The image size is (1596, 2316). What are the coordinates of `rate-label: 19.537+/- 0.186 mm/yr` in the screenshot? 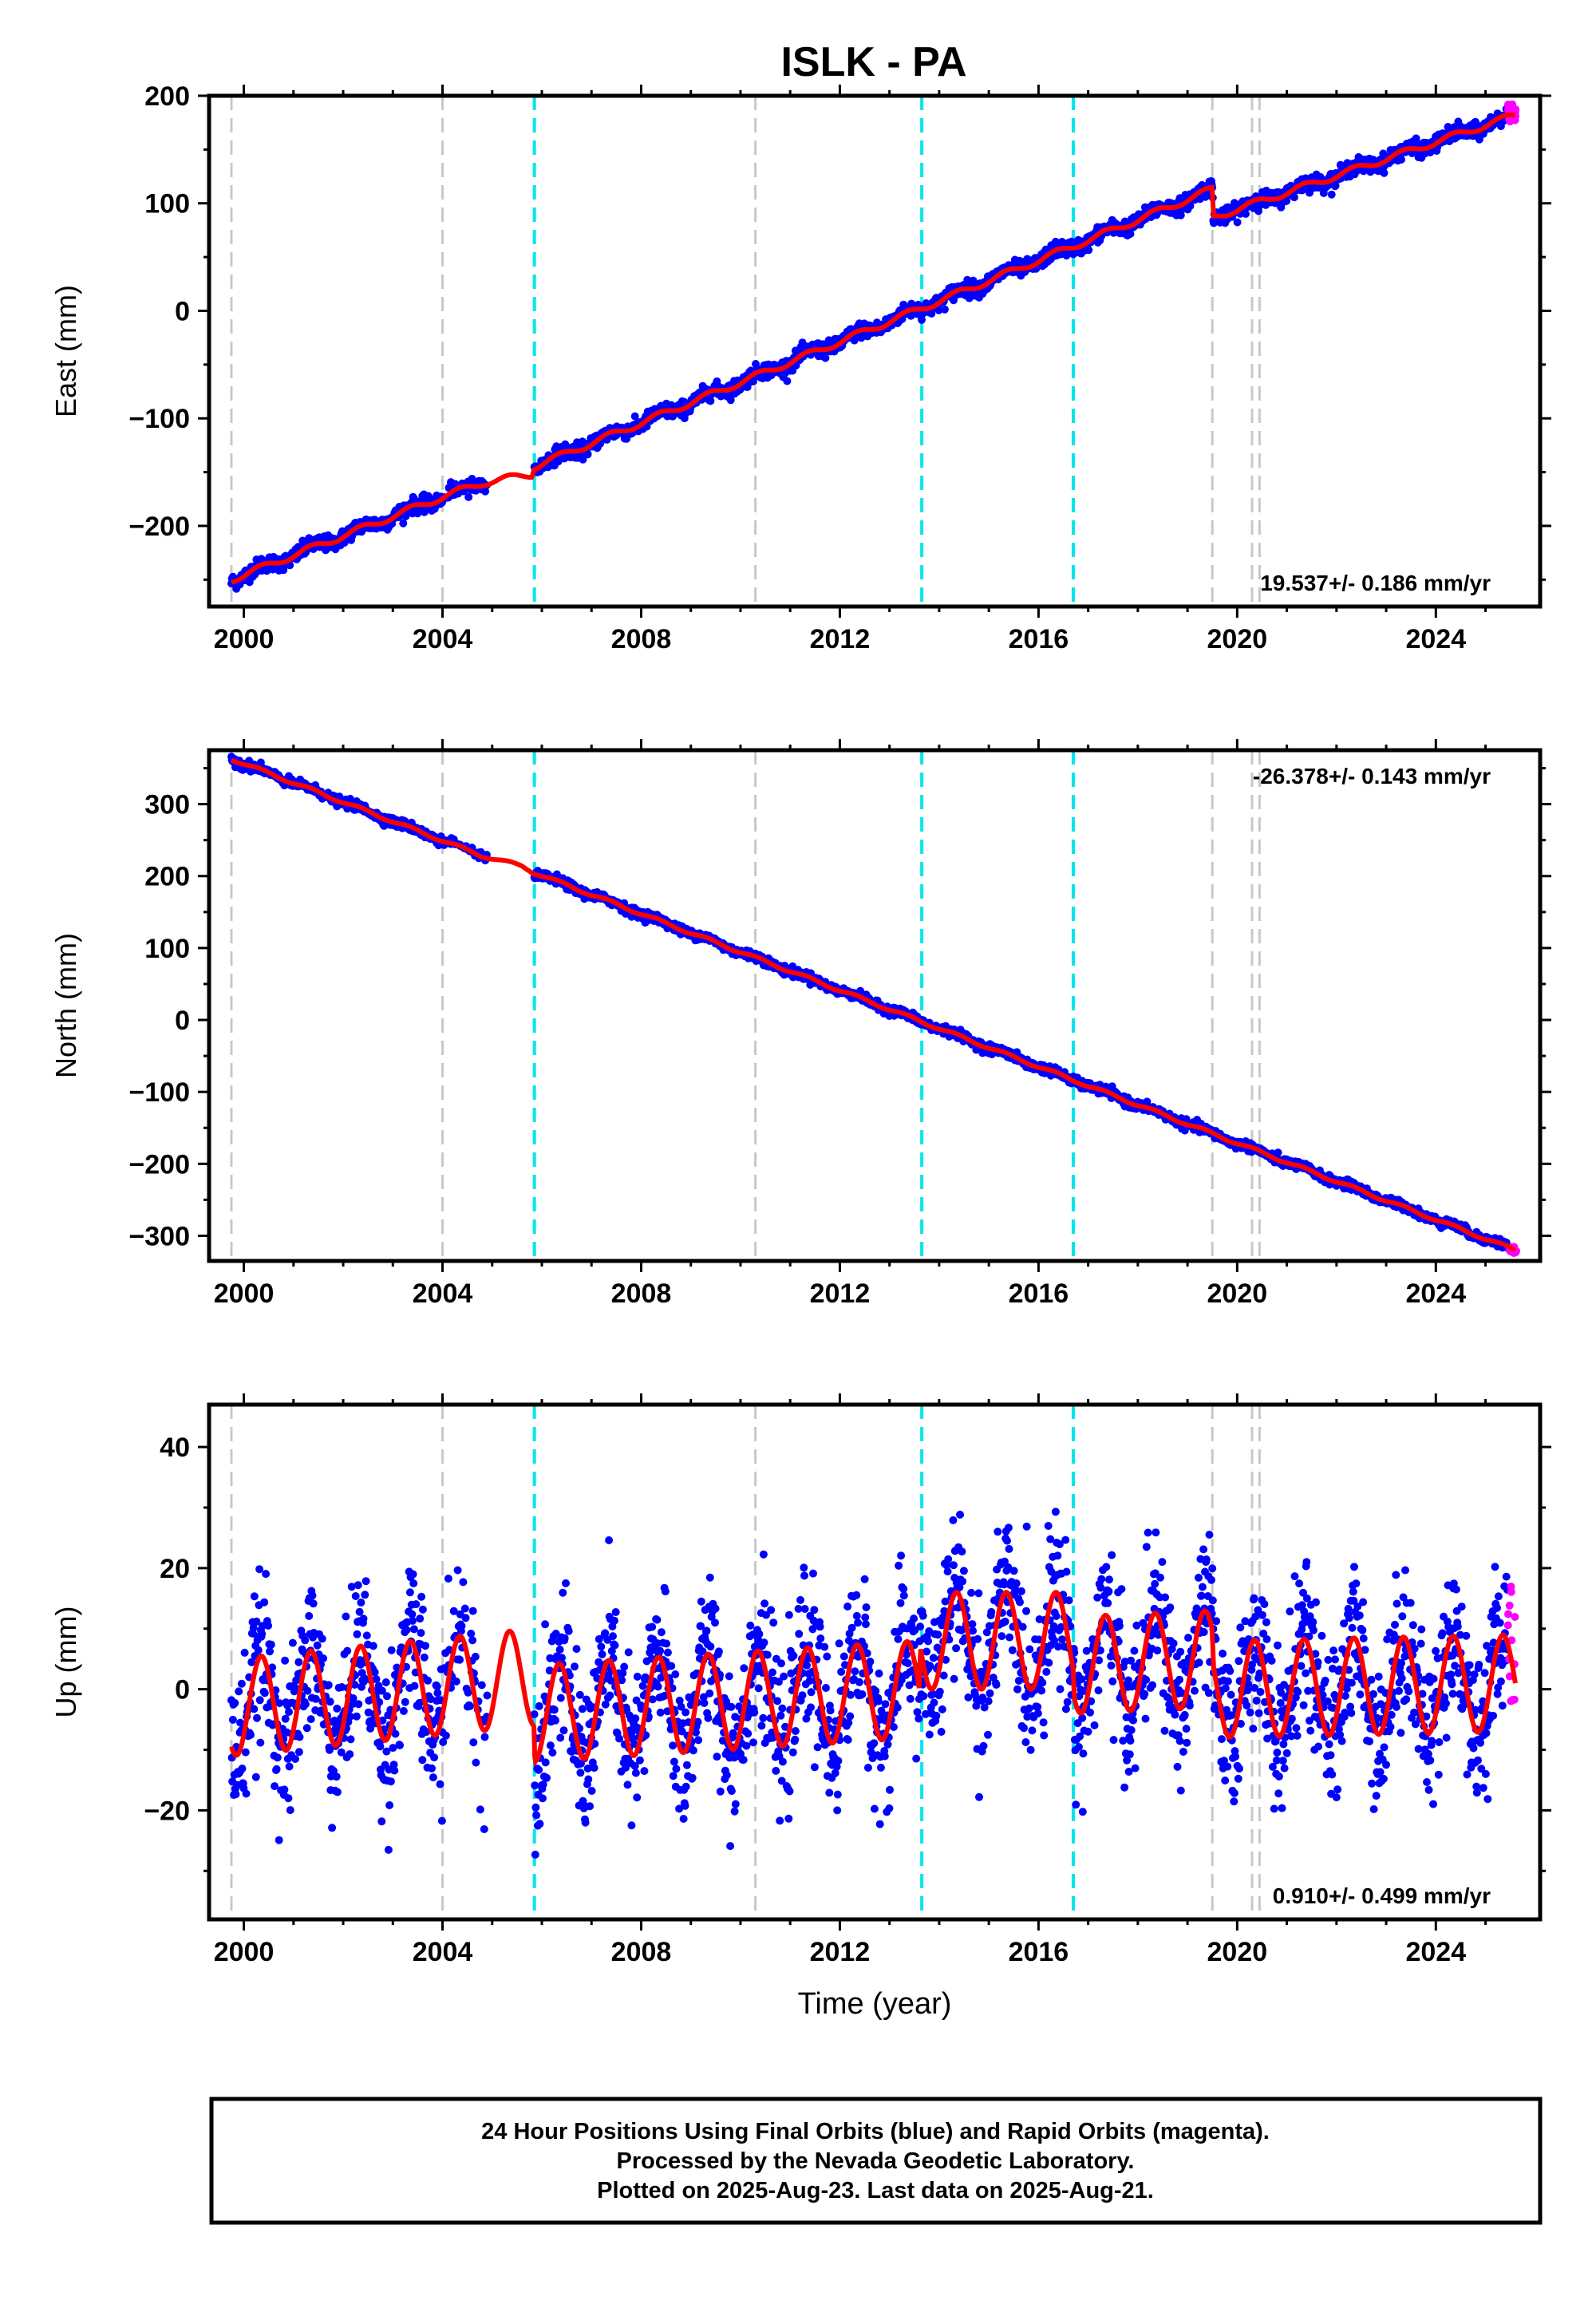 It's located at (1375, 583).